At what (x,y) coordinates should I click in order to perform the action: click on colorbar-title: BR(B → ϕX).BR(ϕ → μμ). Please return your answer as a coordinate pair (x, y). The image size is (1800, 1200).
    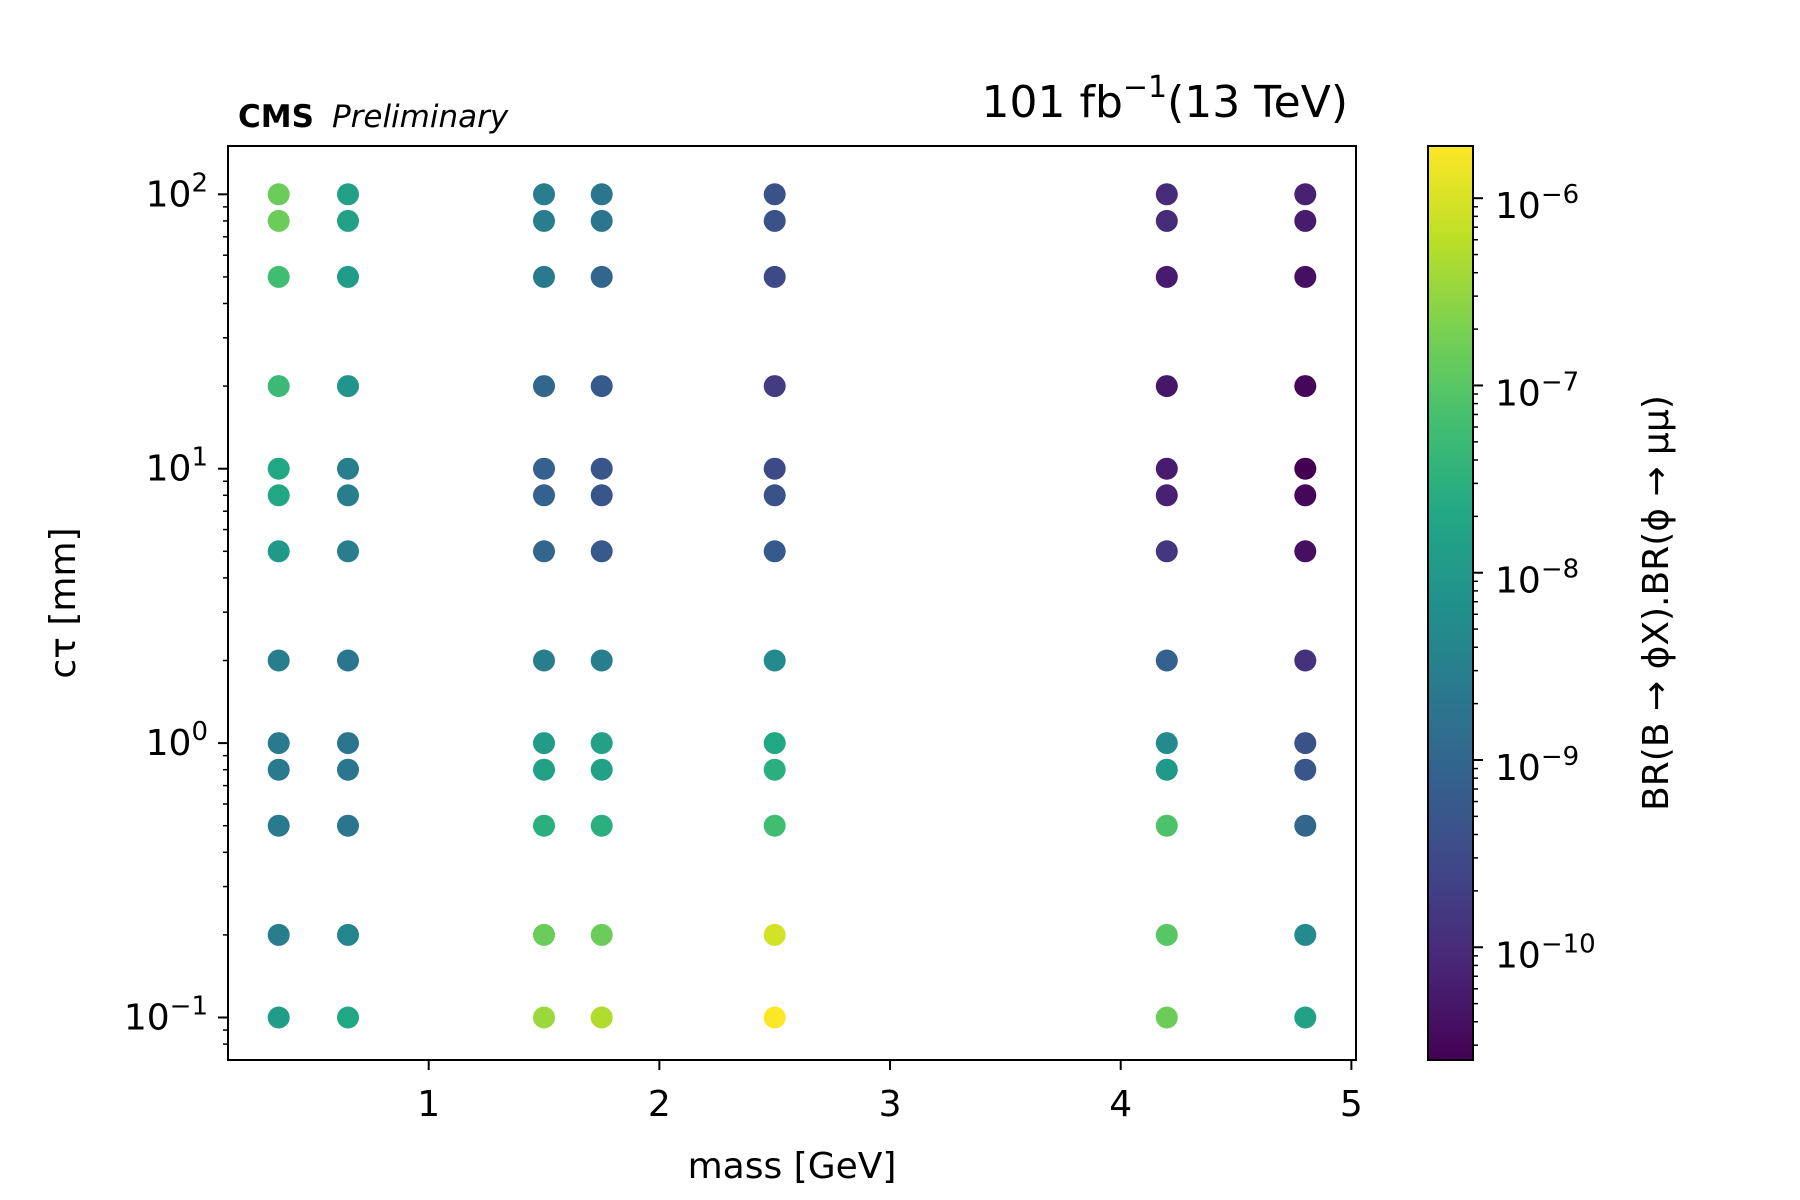
    Looking at the image, I should click on (1656, 603).